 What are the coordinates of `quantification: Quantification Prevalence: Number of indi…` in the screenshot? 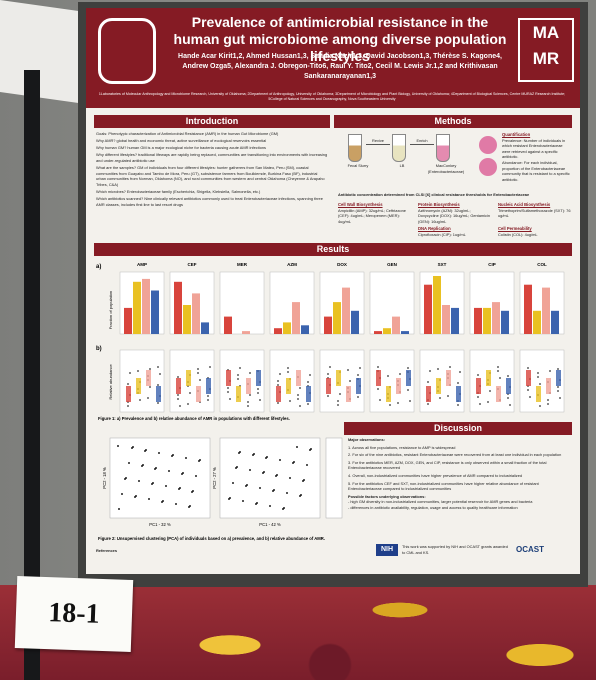 It's located at (537, 157).